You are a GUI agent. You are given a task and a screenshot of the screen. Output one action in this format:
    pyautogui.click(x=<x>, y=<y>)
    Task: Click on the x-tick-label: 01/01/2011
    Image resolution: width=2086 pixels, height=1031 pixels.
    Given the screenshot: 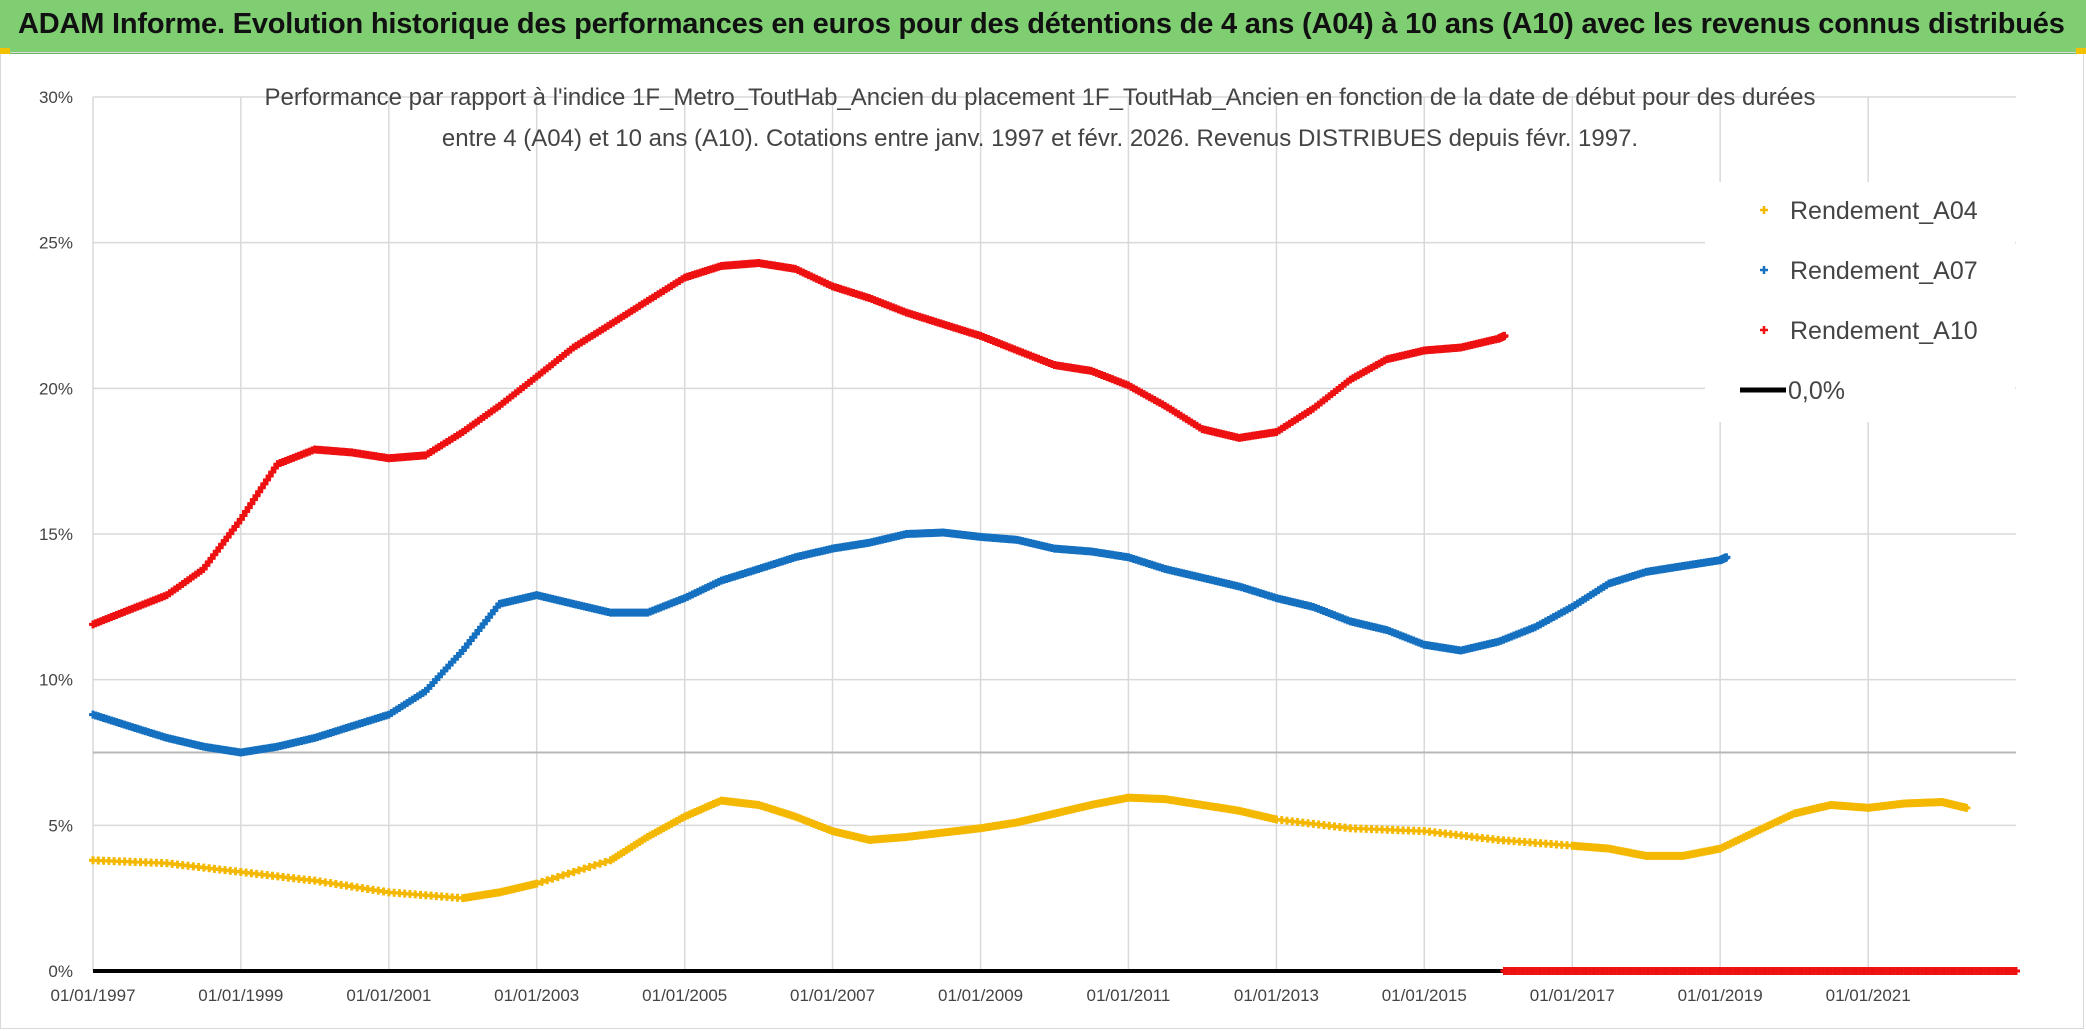 What is the action you would take?
    pyautogui.click(x=1129, y=995)
    